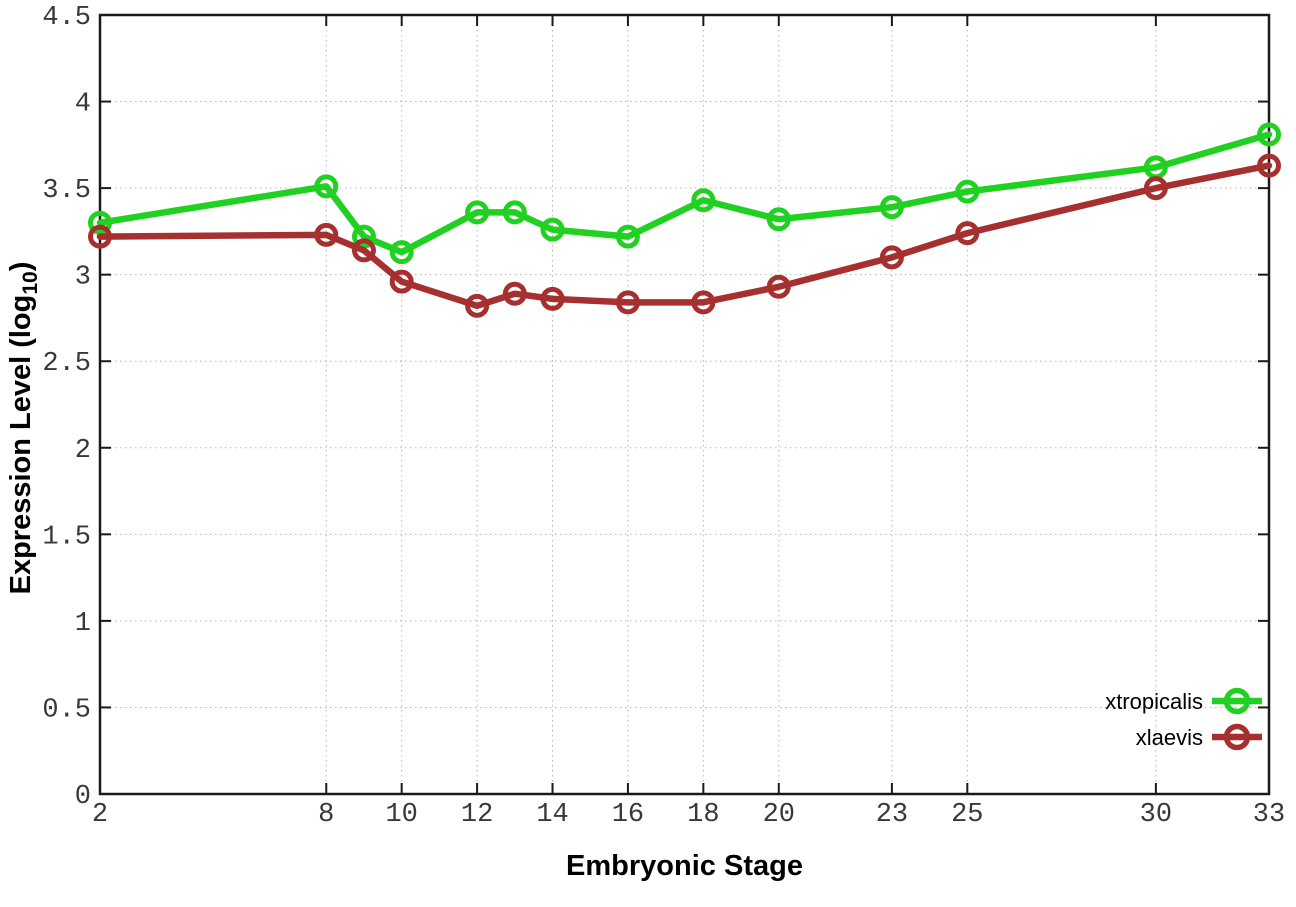 The height and width of the screenshot is (907, 1296). I want to click on y-axis-title: Expression Level (log10), so click(23, 428).